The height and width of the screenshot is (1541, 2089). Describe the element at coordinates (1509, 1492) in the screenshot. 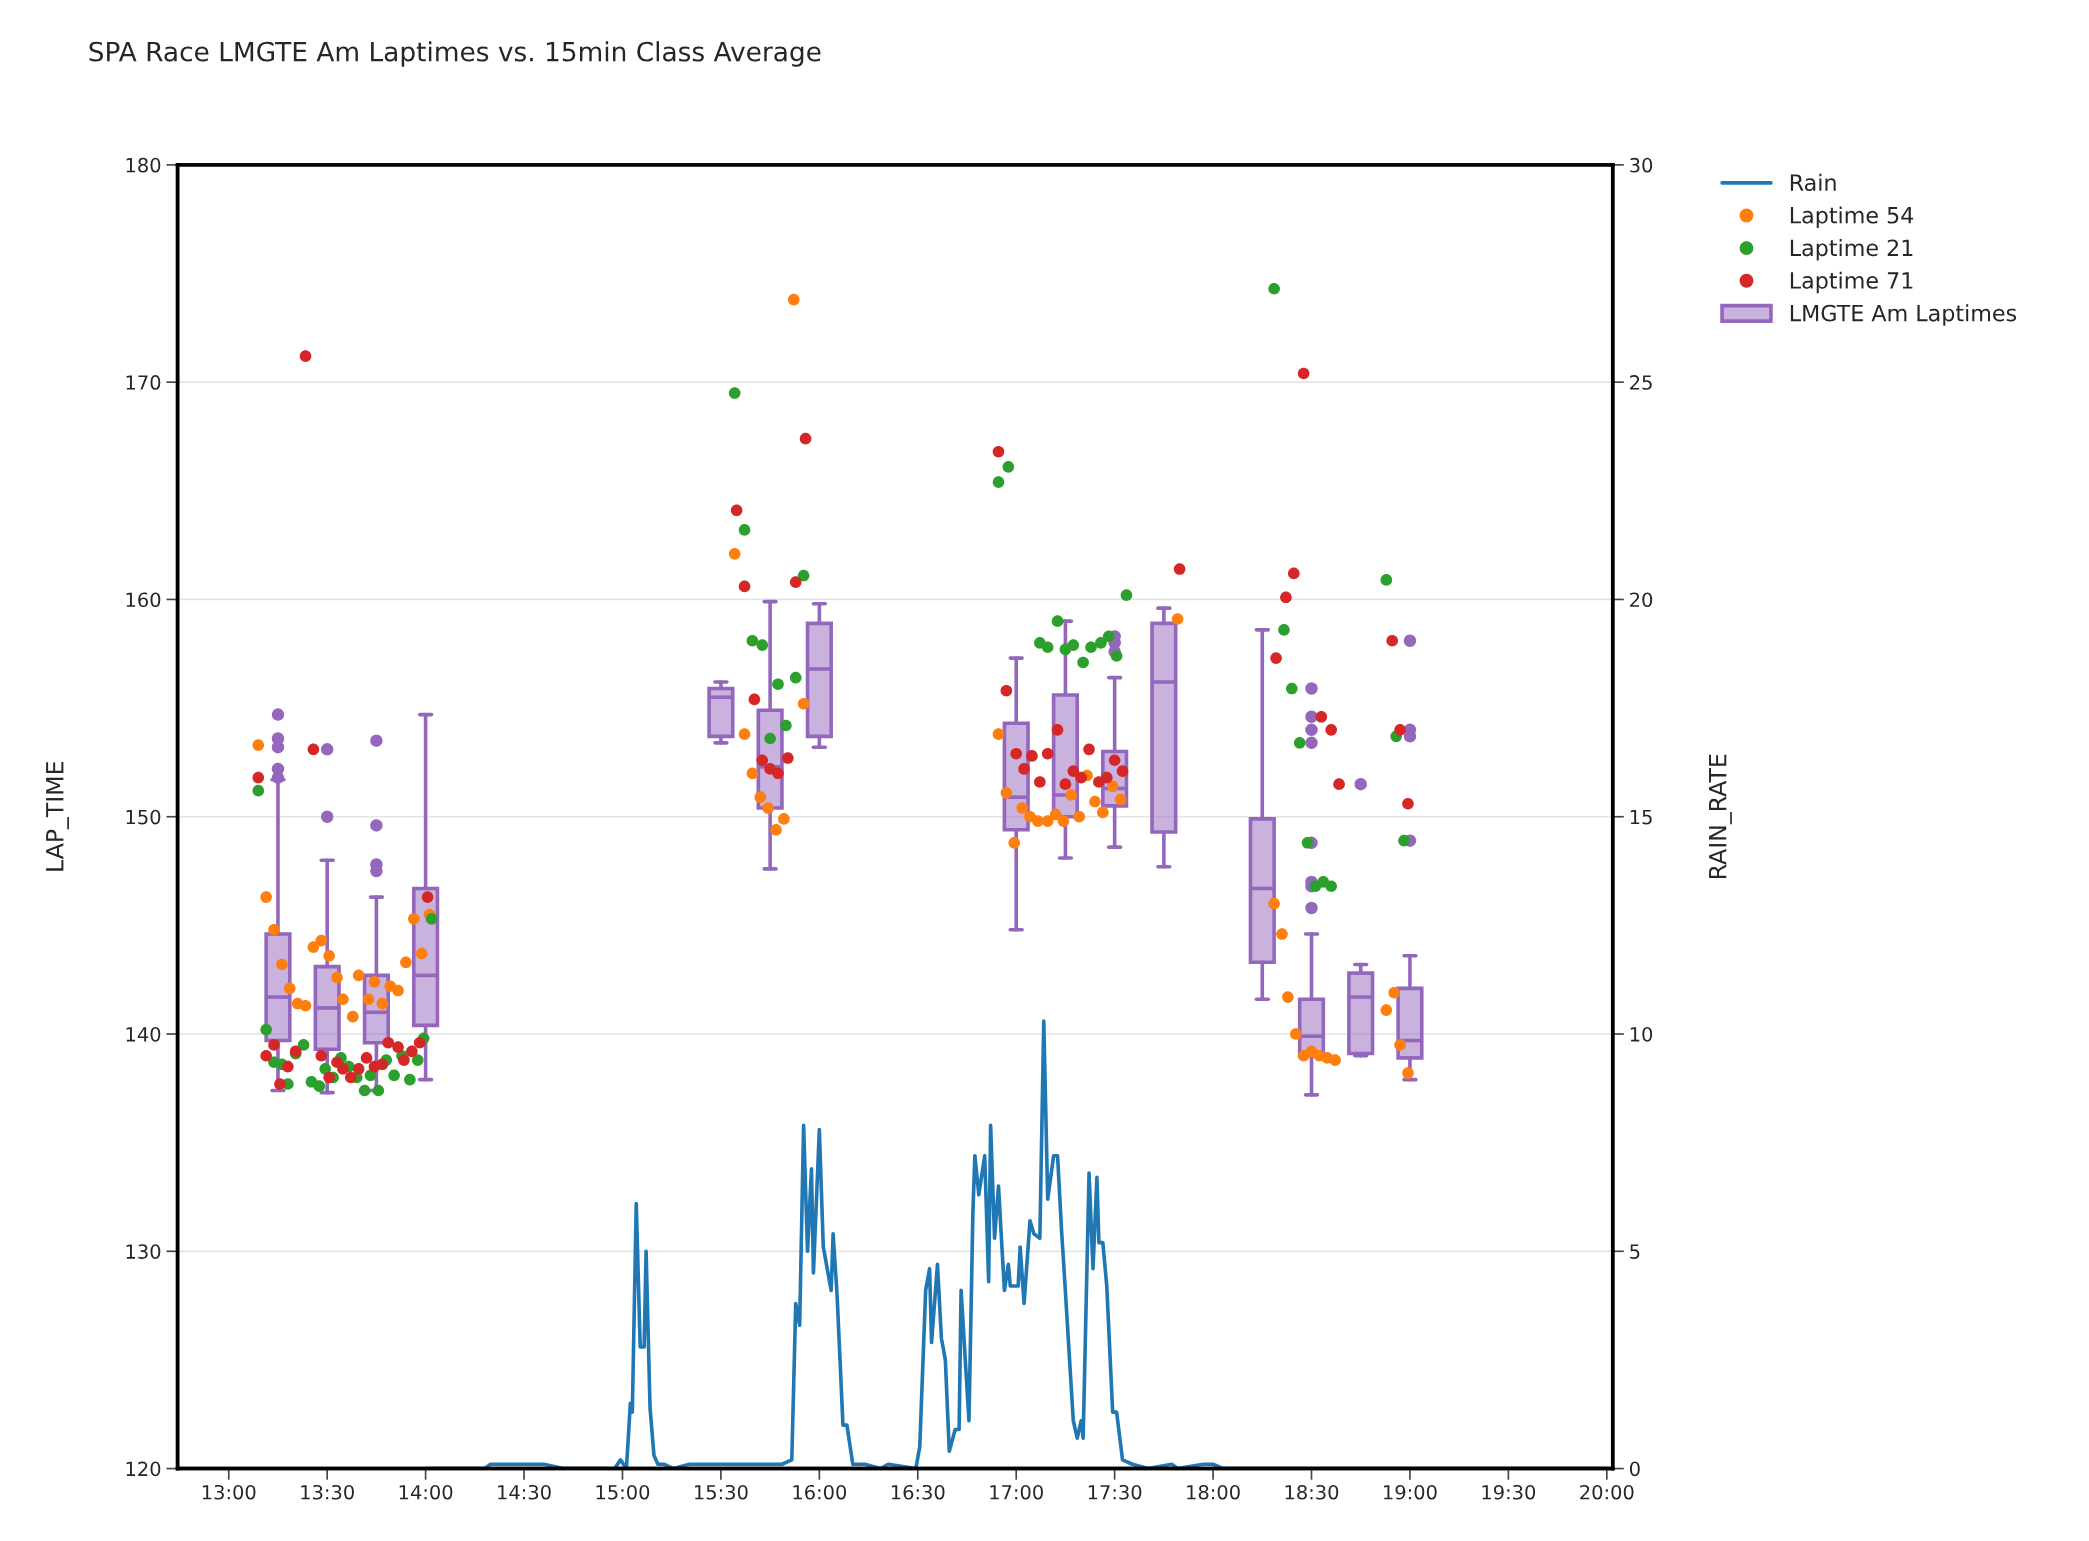

I see `x-tick-label: 19:30` at that location.